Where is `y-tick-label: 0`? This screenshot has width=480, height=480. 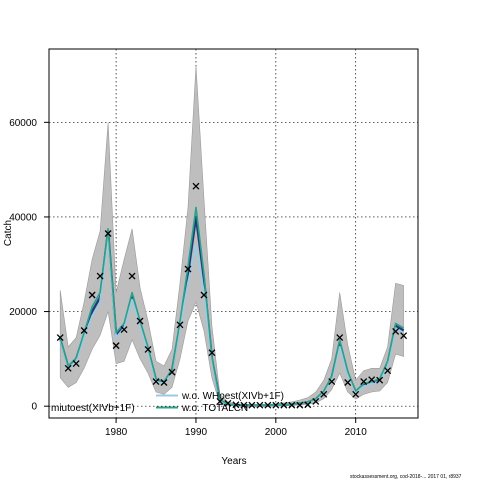
y-tick-label: 0 is located at coordinates (34, 407).